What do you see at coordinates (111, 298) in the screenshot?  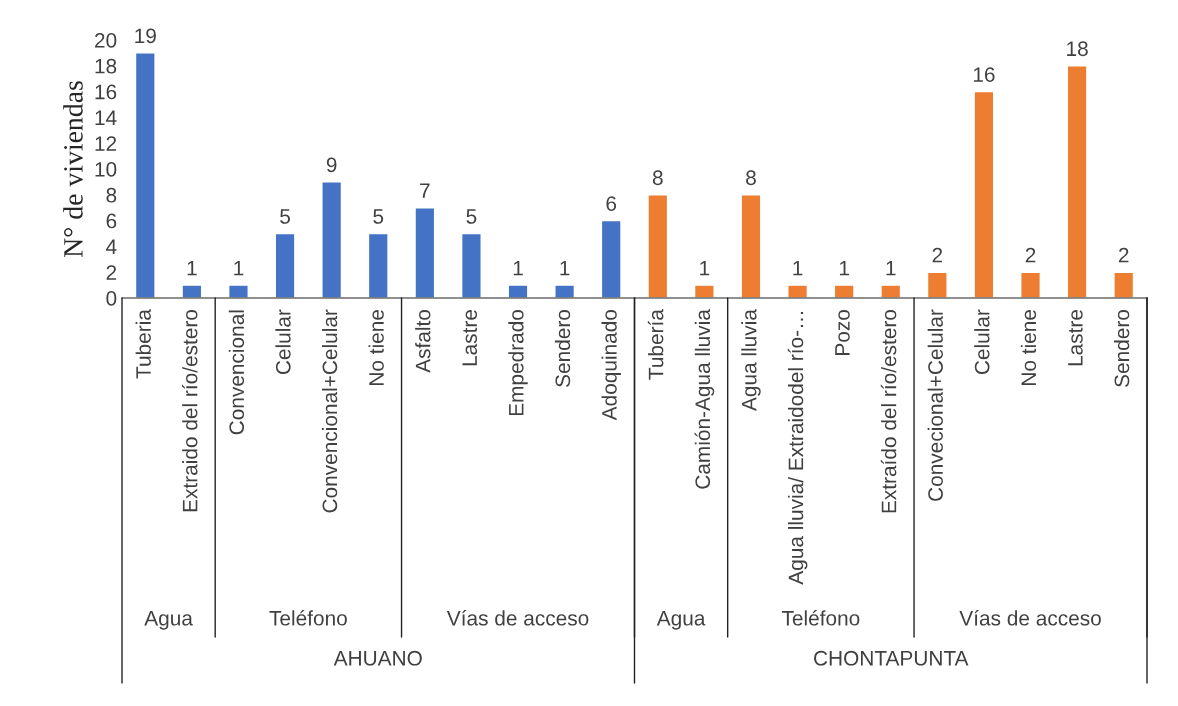 I see `y-tick-label: 0` at bounding box center [111, 298].